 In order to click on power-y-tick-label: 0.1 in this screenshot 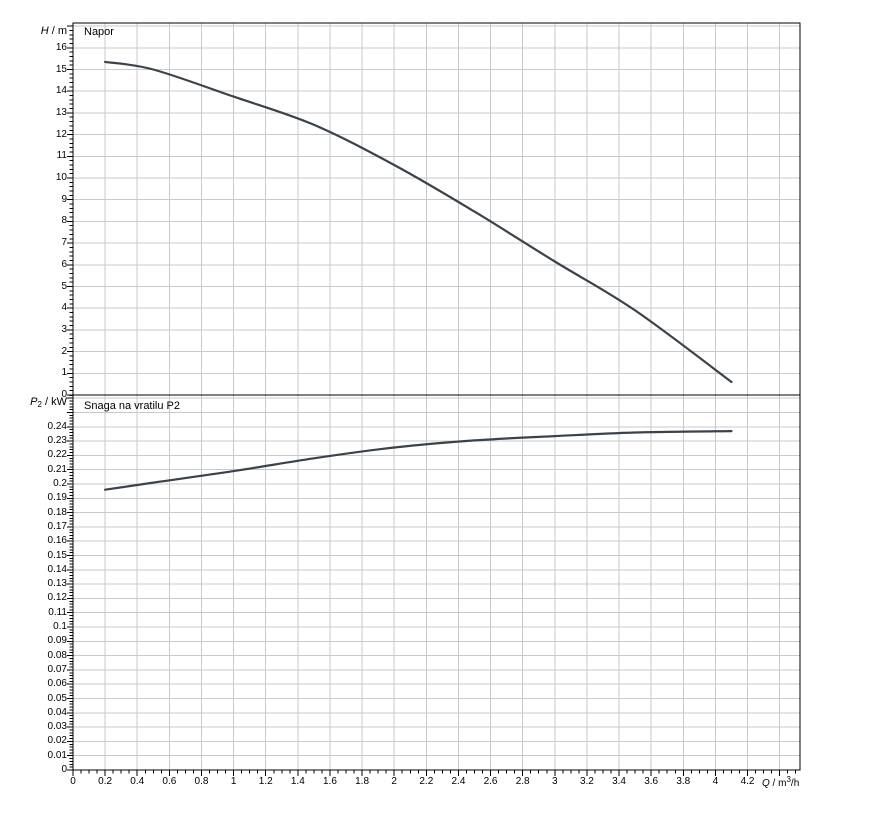, I will do `click(60, 626)`.